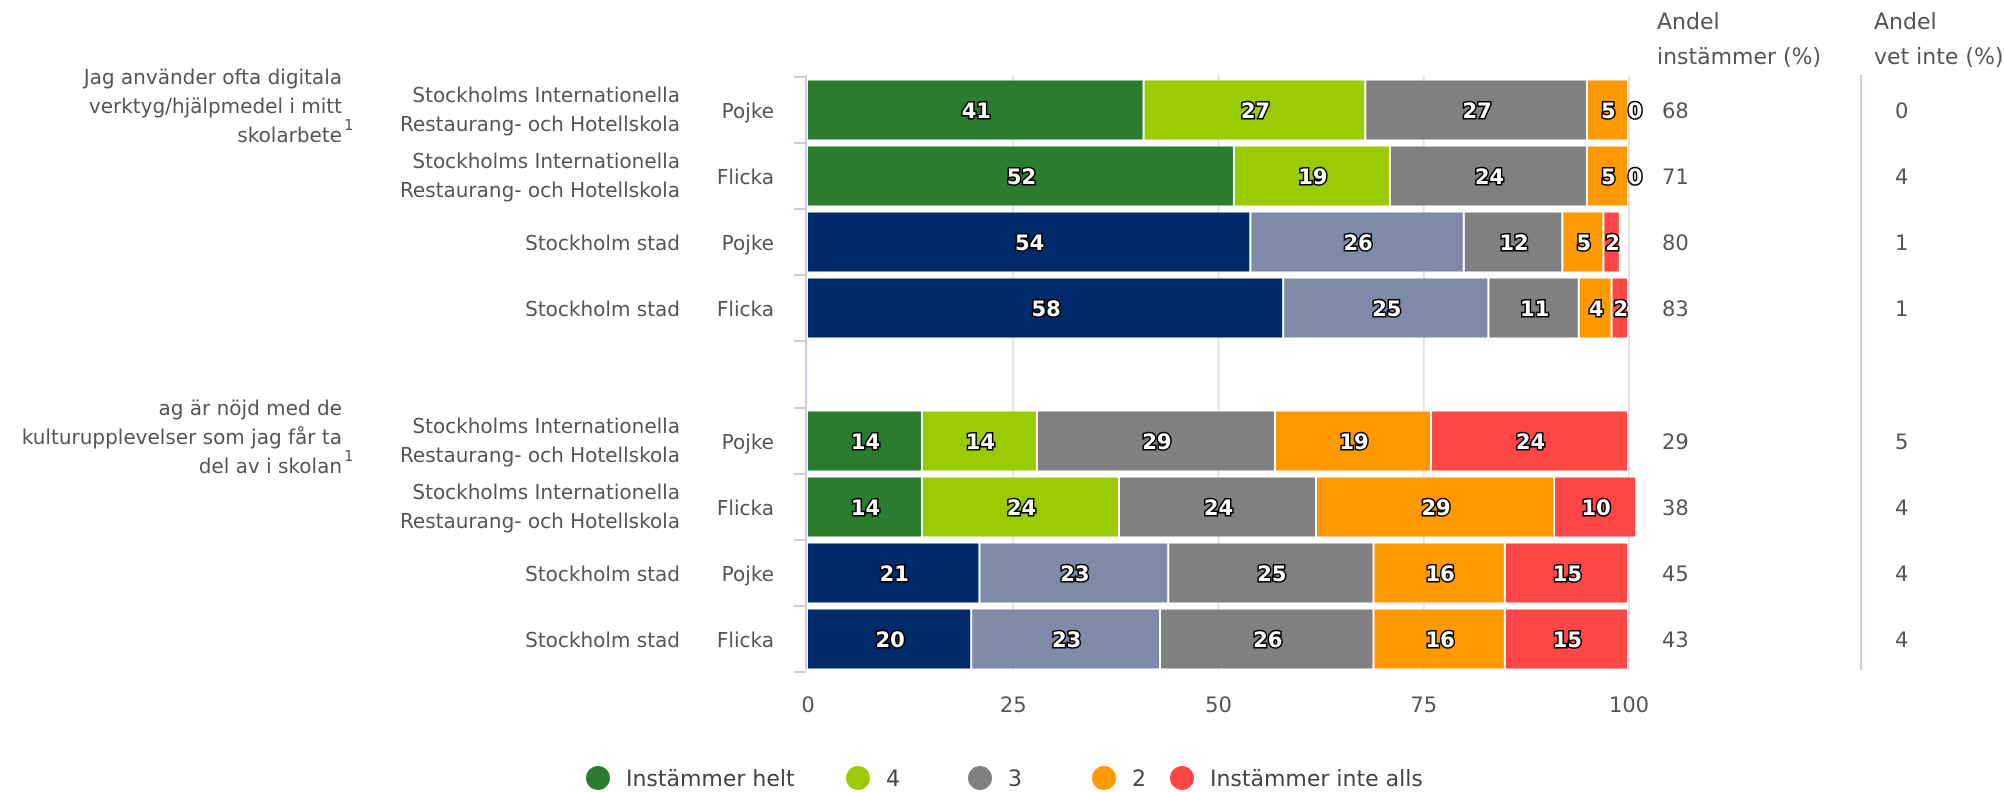  I want to click on x-tick-label: 25, so click(1013, 705).